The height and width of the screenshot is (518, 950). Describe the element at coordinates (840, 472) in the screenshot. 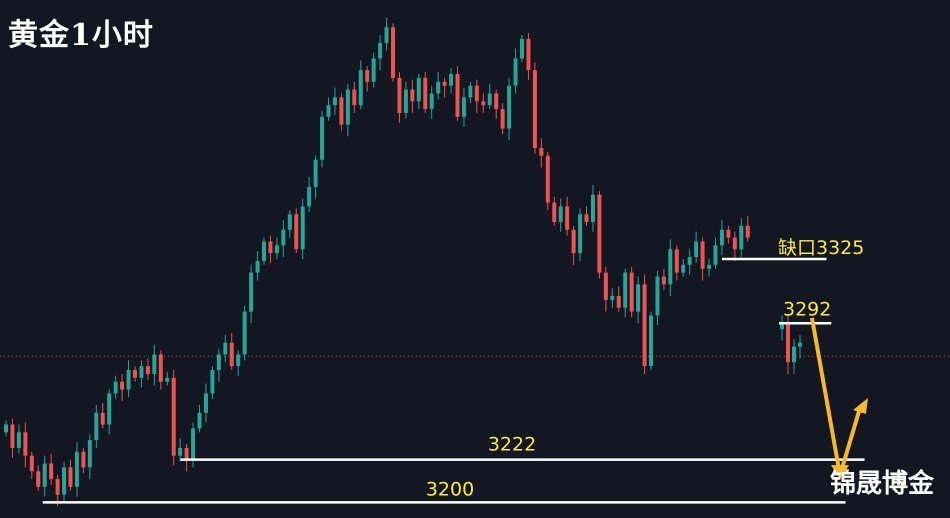

I see `projection-arrow-down-head` at that location.